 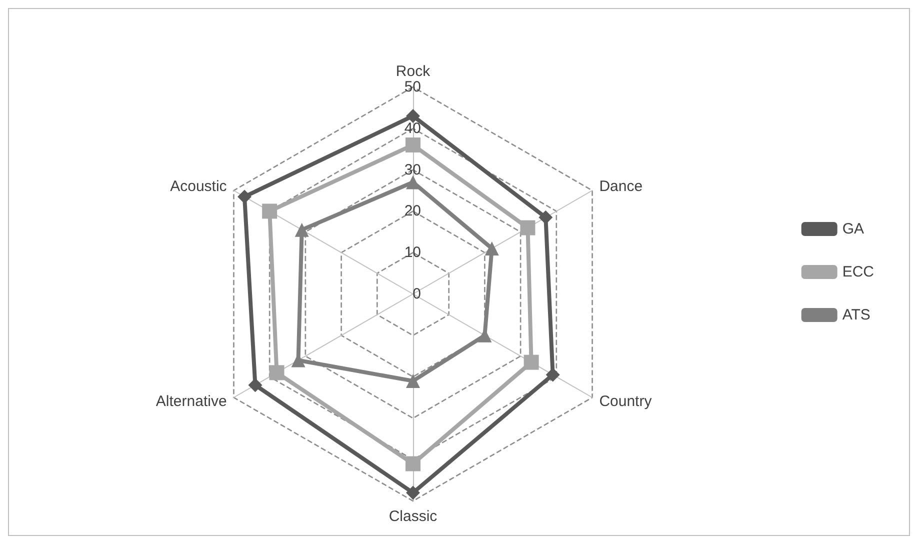 I want to click on y-tick-label: 0, so click(x=416, y=294).